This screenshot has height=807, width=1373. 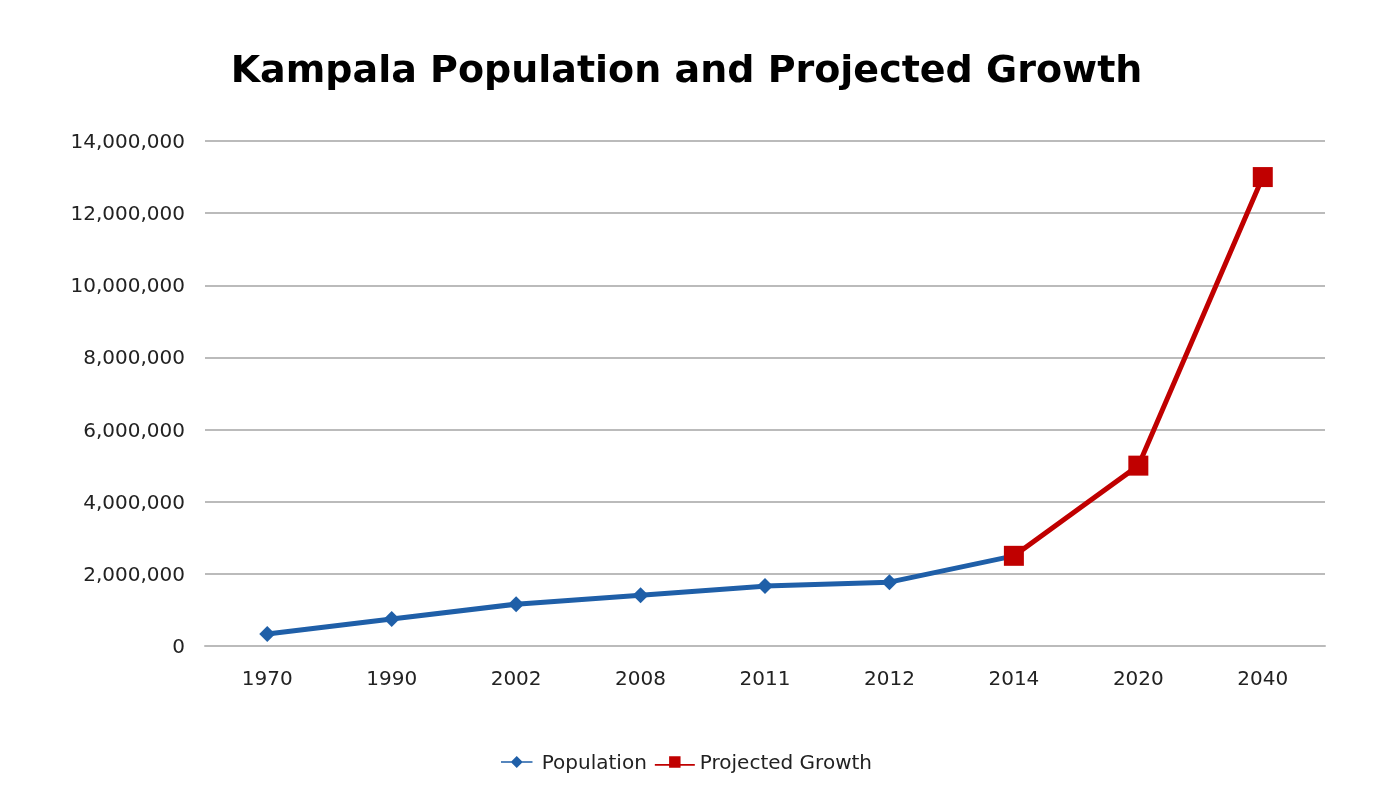 I want to click on chart-title: Kampala Population and Projected Growth, so click(x=686, y=69).